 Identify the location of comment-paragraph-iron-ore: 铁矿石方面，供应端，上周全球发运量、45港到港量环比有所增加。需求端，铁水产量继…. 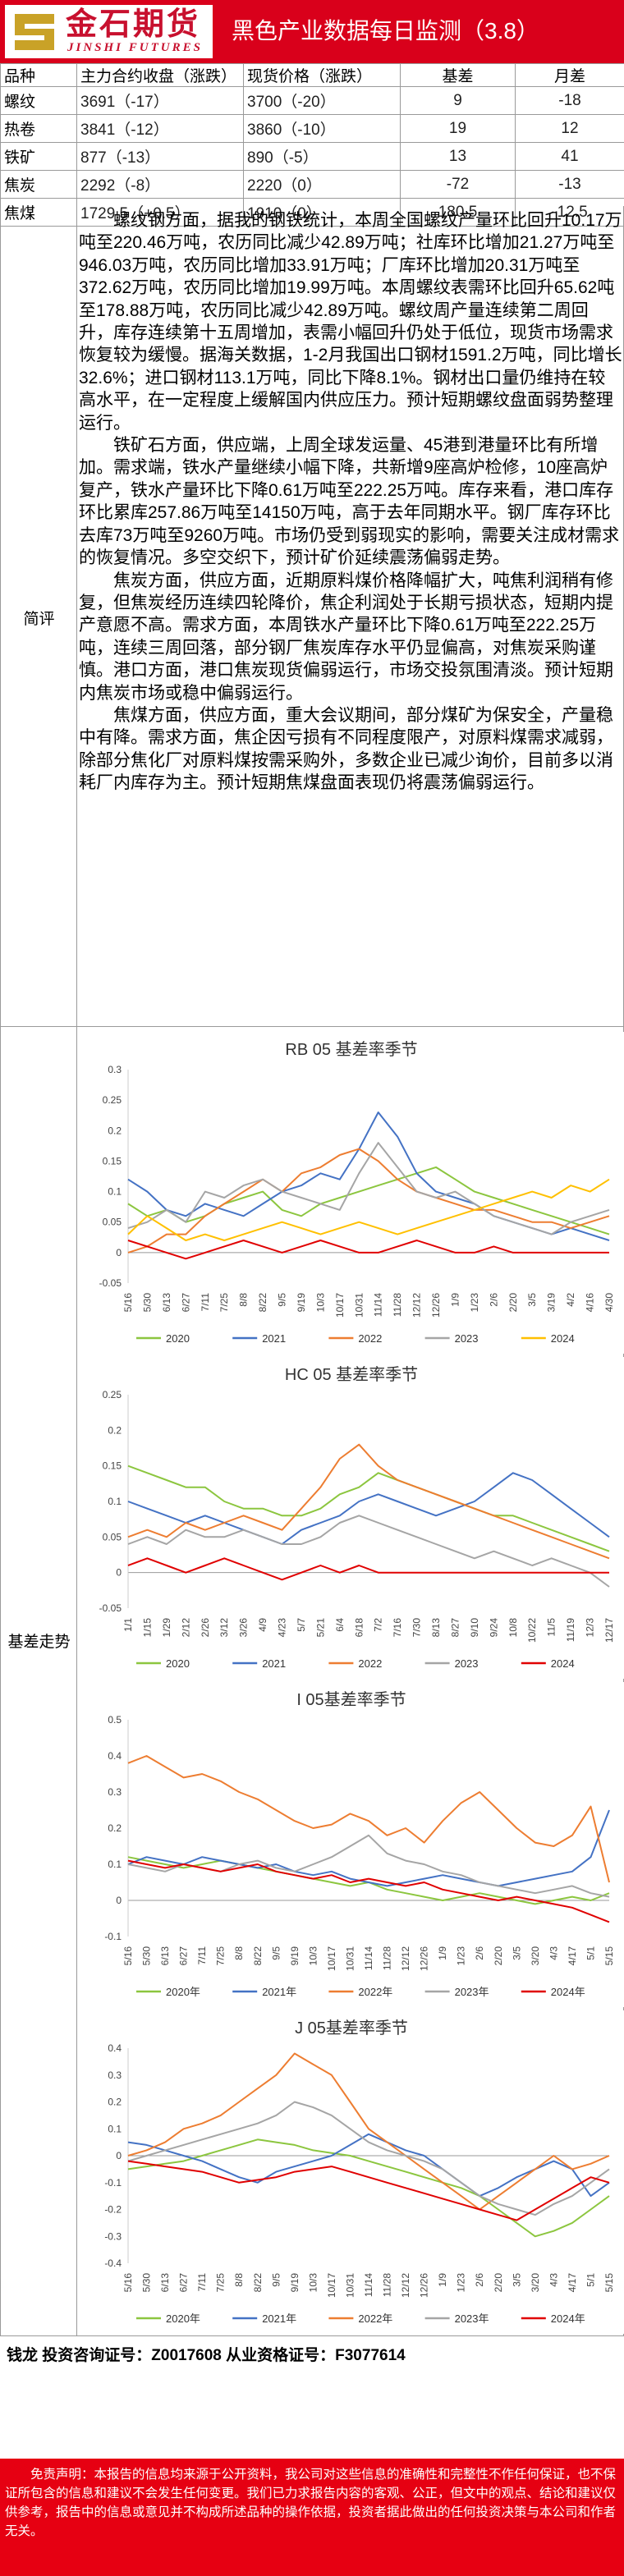
(349, 502).